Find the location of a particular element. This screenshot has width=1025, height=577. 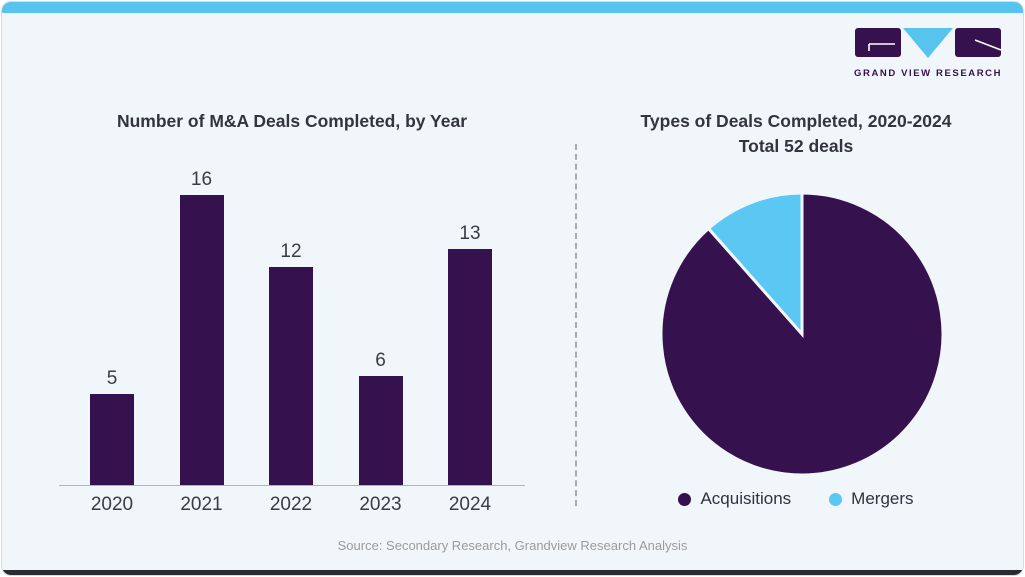

bar-value-label: 16 is located at coordinates (201, 179).